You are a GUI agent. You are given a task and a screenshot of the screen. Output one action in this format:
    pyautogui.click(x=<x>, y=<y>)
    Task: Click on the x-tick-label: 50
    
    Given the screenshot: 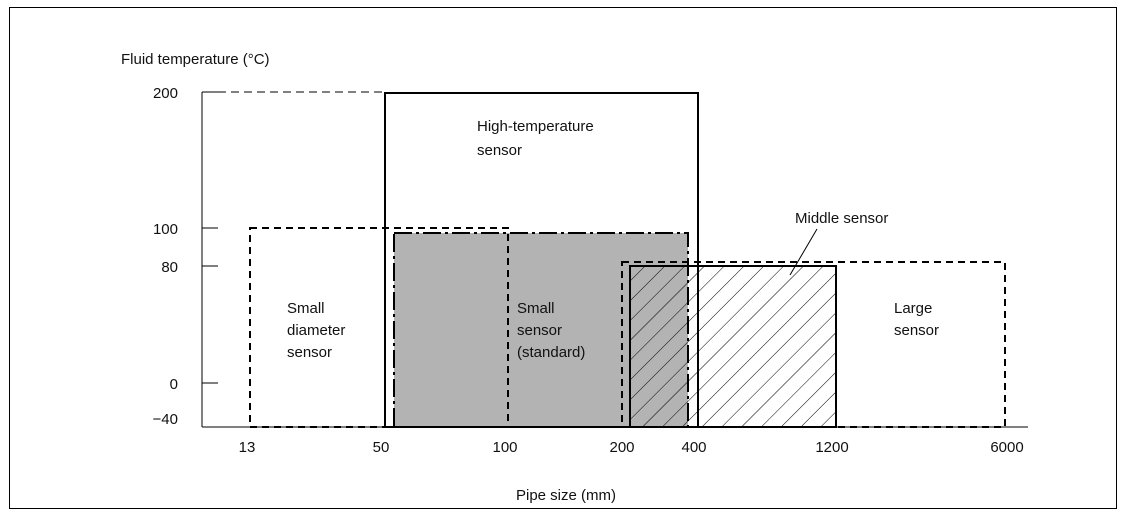 What is the action you would take?
    pyautogui.click(x=381, y=447)
    